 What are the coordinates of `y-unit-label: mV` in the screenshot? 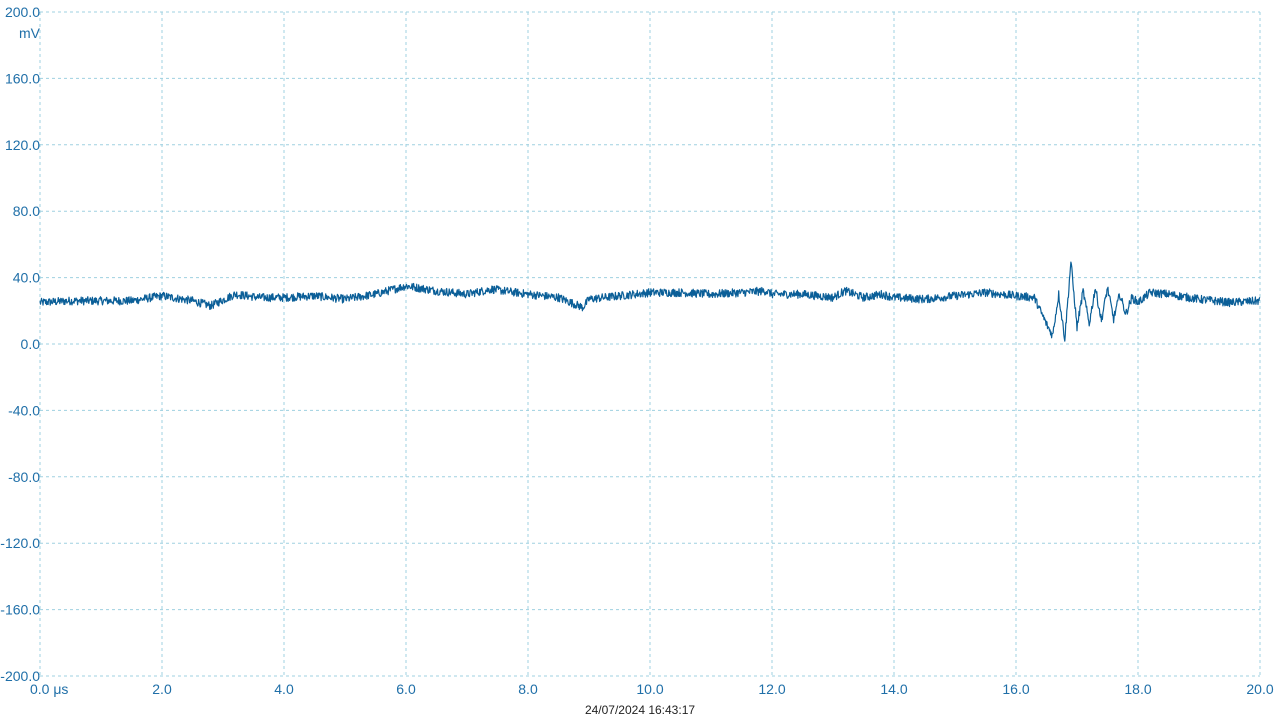 It's located at (30, 33).